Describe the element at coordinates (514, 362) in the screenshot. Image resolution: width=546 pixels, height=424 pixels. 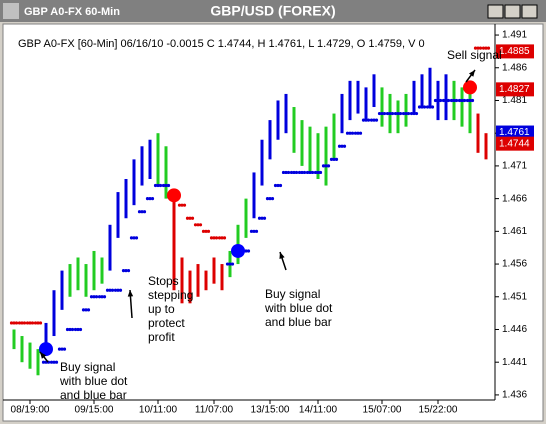
I see `y-tick-label: 1.441` at that location.